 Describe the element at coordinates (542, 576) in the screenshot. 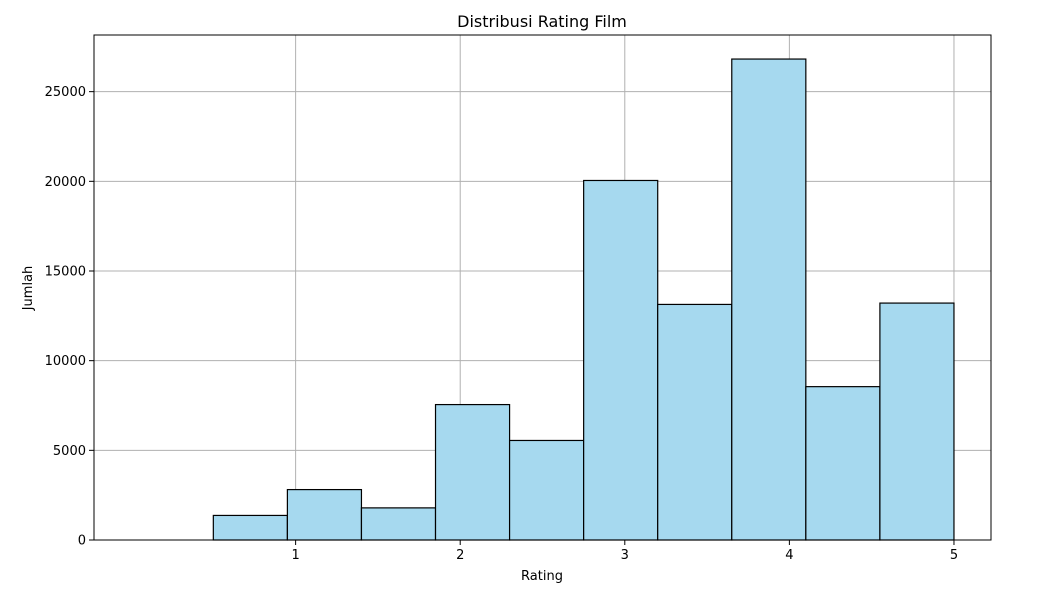

I see `x-axis-label: Rating` at that location.